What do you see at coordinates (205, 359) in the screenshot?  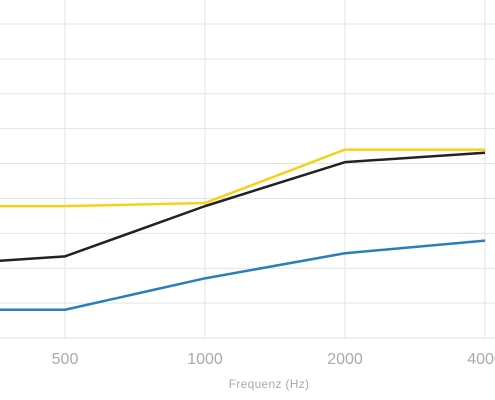 I see `x-tick-label: 1000` at bounding box center [205, 359].